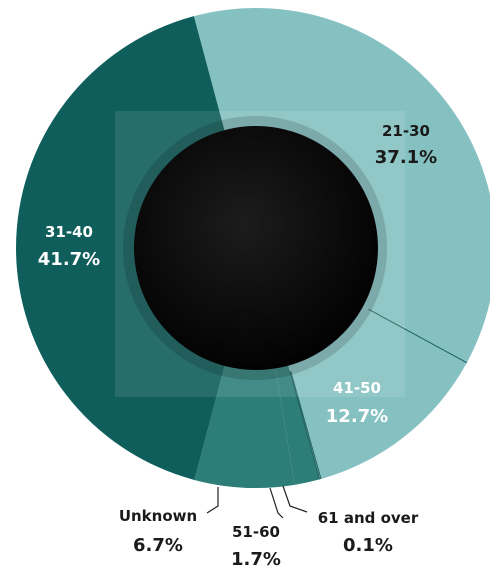 The width and height of the screenshot is (490, 571). Describe the element at coordinates (368, 545) in the screenshot. I see `label-61-and-over-value: 0.1%` at that location.